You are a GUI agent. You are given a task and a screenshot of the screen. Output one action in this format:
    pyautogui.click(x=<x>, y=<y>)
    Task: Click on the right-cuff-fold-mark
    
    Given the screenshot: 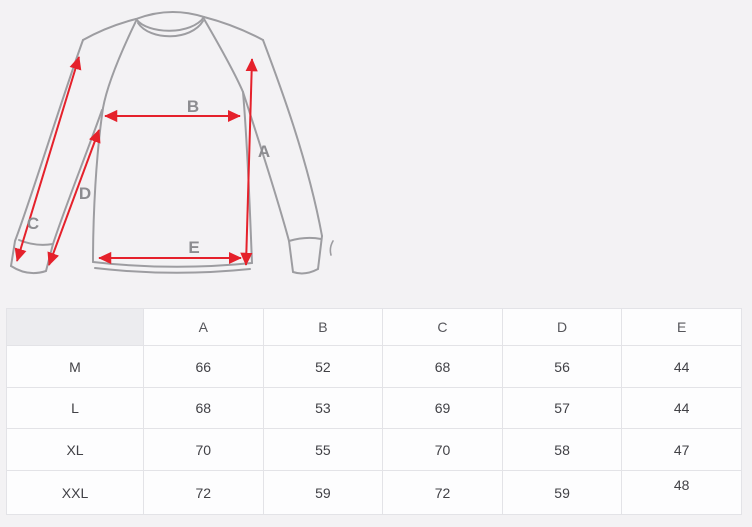 What is the action you would take?
    pyautogui.click(x=331, y=248)
    